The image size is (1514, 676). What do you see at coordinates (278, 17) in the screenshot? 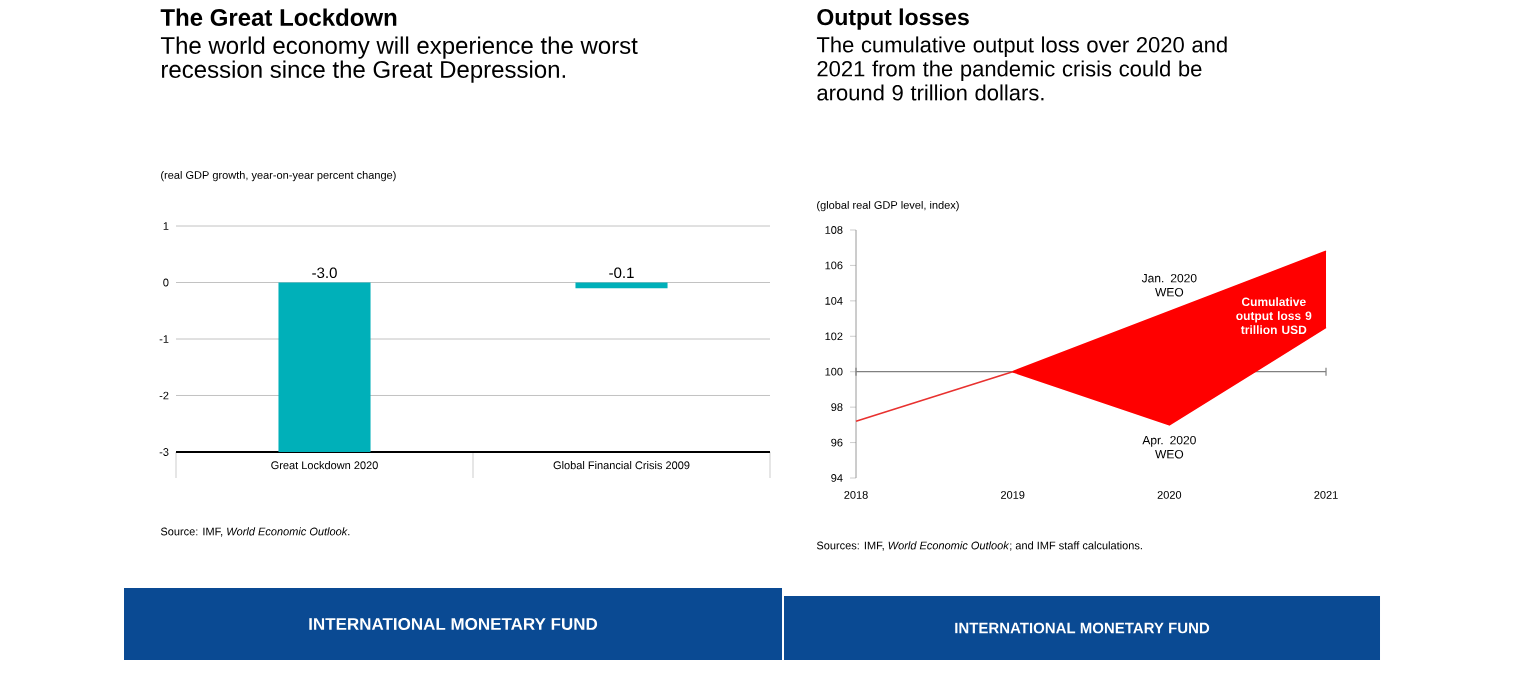
I see `chart-title: The Great Lockdown` at bounding box center [278, 17].